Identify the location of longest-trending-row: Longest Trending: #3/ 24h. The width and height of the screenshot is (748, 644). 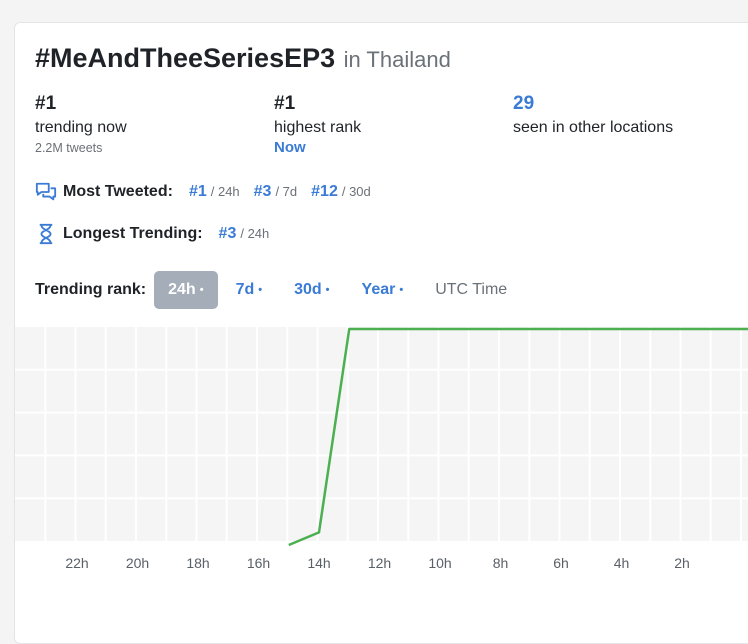
(159, 234).